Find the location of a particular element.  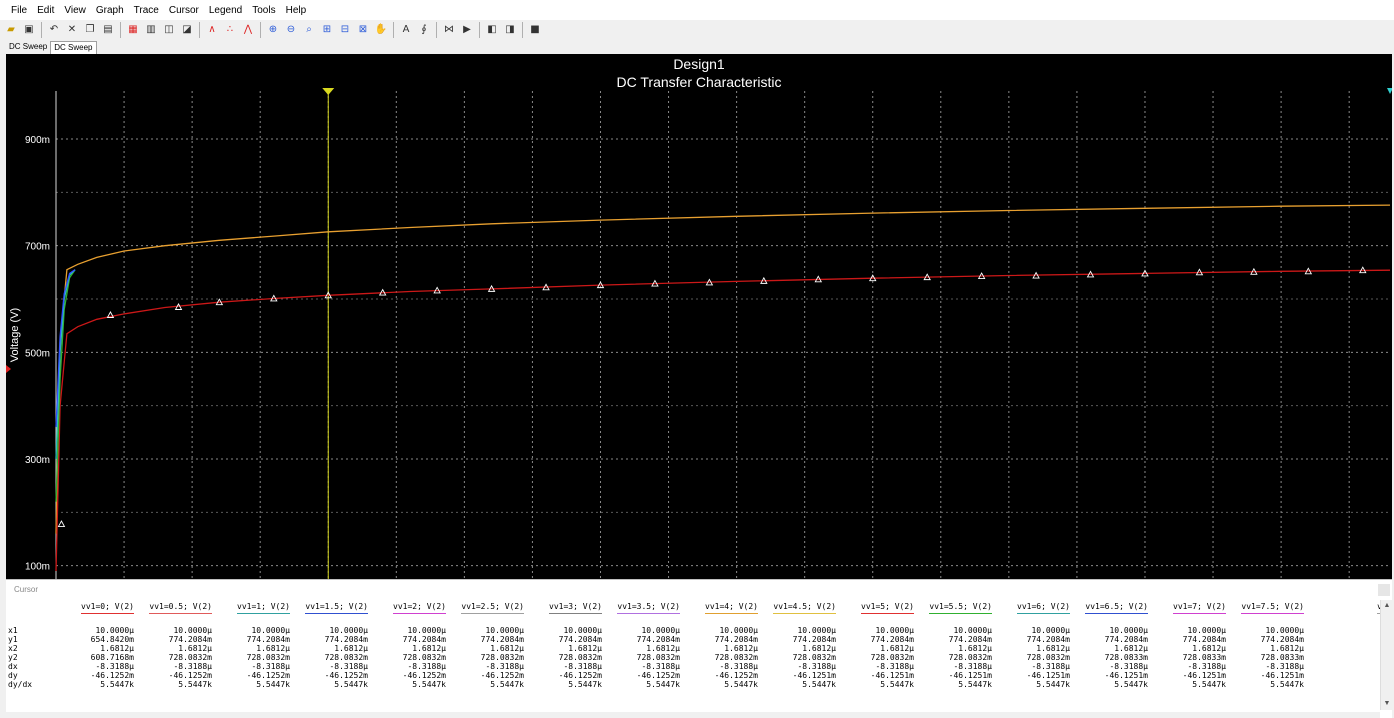

cut-icon: ✕ is located at coordinates (72, 29).